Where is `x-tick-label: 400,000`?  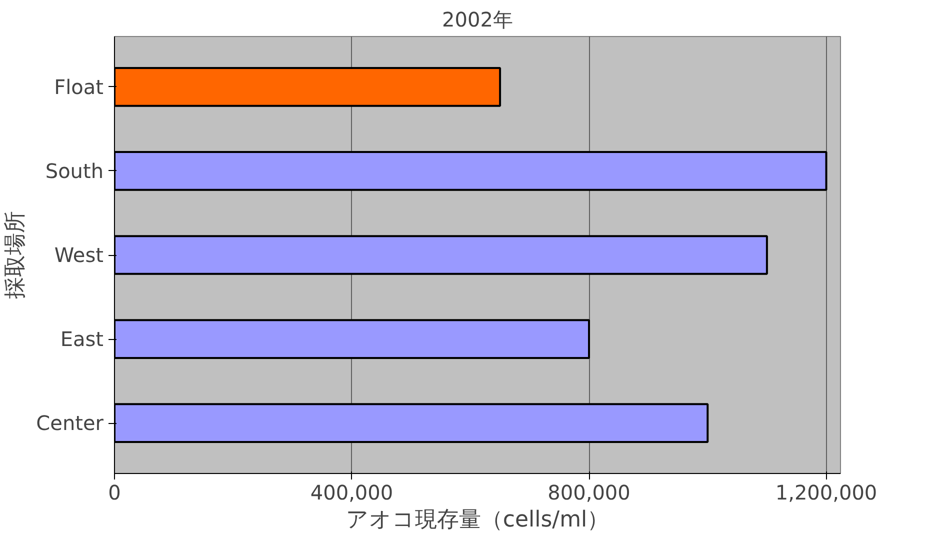 x-tick-label: 400,000 is located at coordinates (352, 492).